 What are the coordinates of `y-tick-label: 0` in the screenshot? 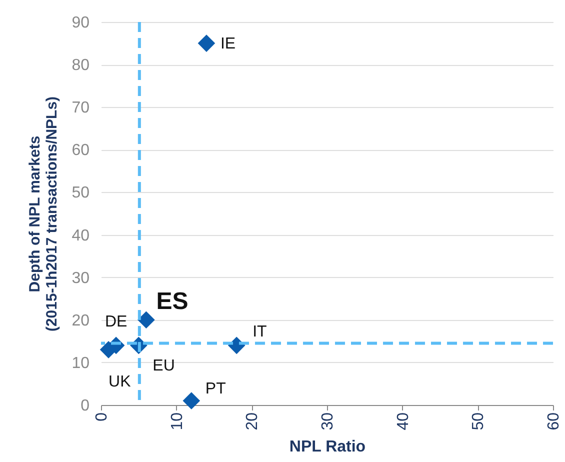 It's located at (85, 406).